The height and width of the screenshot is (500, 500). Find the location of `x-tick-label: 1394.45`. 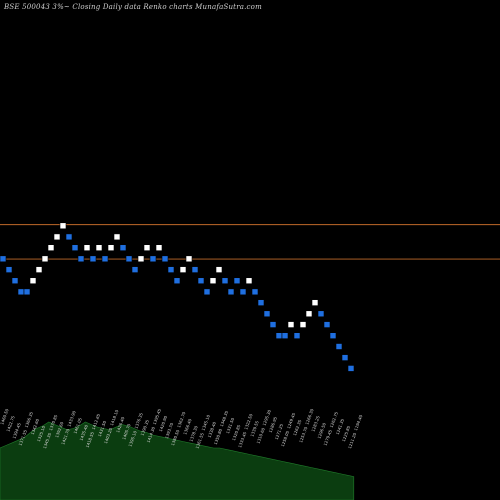

x-tick-label: 1394.45 is located at coordinates (16, 431).